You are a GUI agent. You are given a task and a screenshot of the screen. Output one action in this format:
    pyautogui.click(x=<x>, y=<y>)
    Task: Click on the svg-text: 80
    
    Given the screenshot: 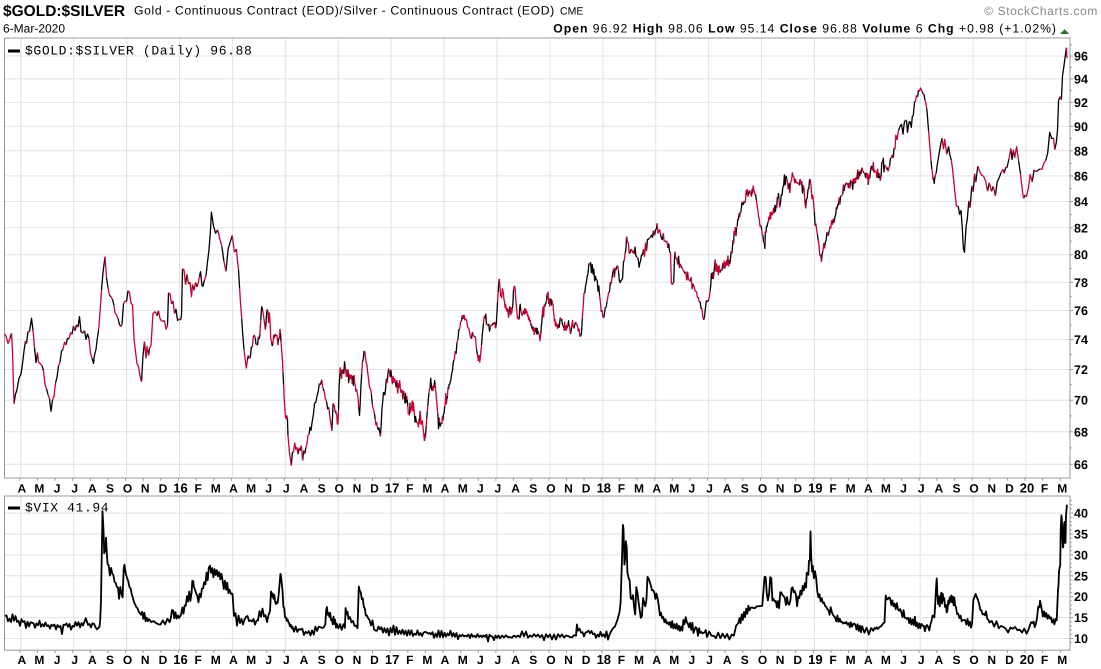 What is the action you would take?
    pyautogui.click(x=1081, y=255)
    